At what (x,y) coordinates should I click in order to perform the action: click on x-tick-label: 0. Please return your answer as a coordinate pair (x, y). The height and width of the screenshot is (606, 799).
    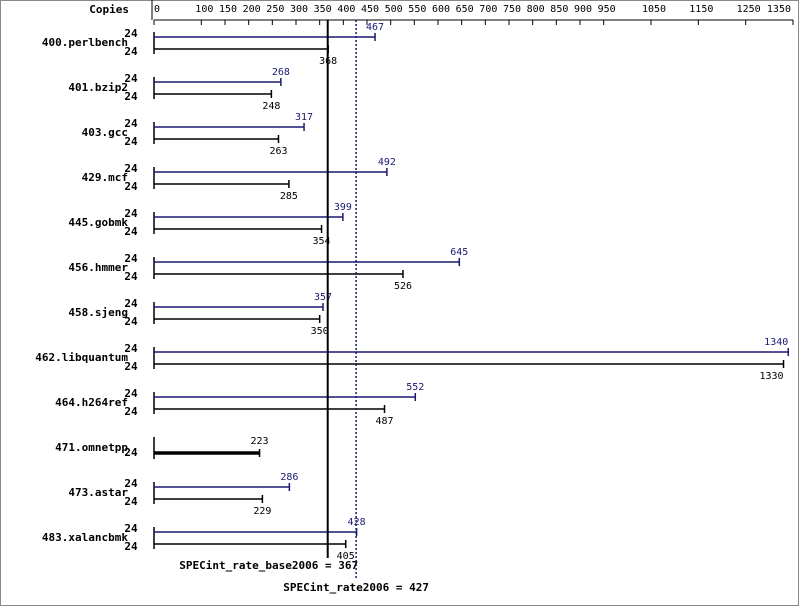
    Looking at the image, I should click on (157, 9).